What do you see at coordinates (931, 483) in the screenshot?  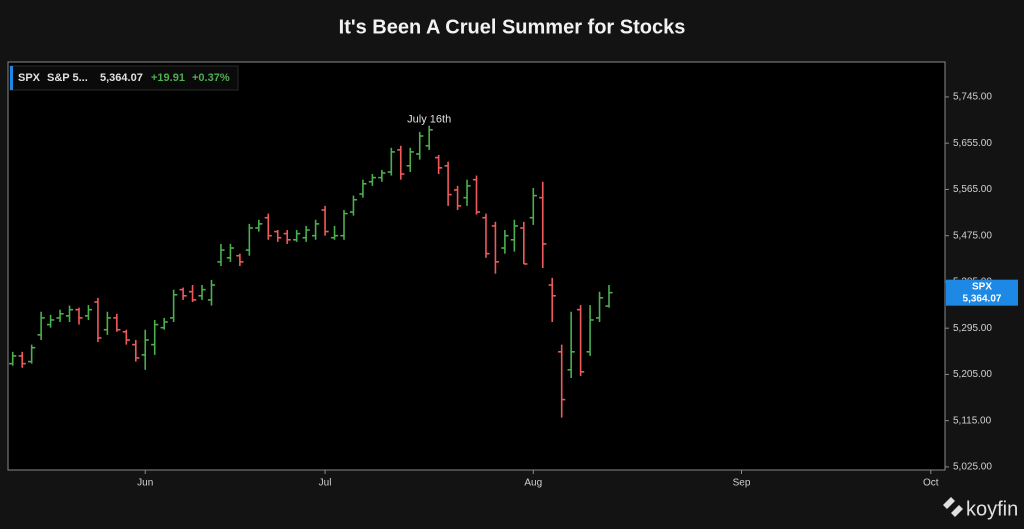 I see `x-tick-label: Oct` at bounding box center [931, 483].